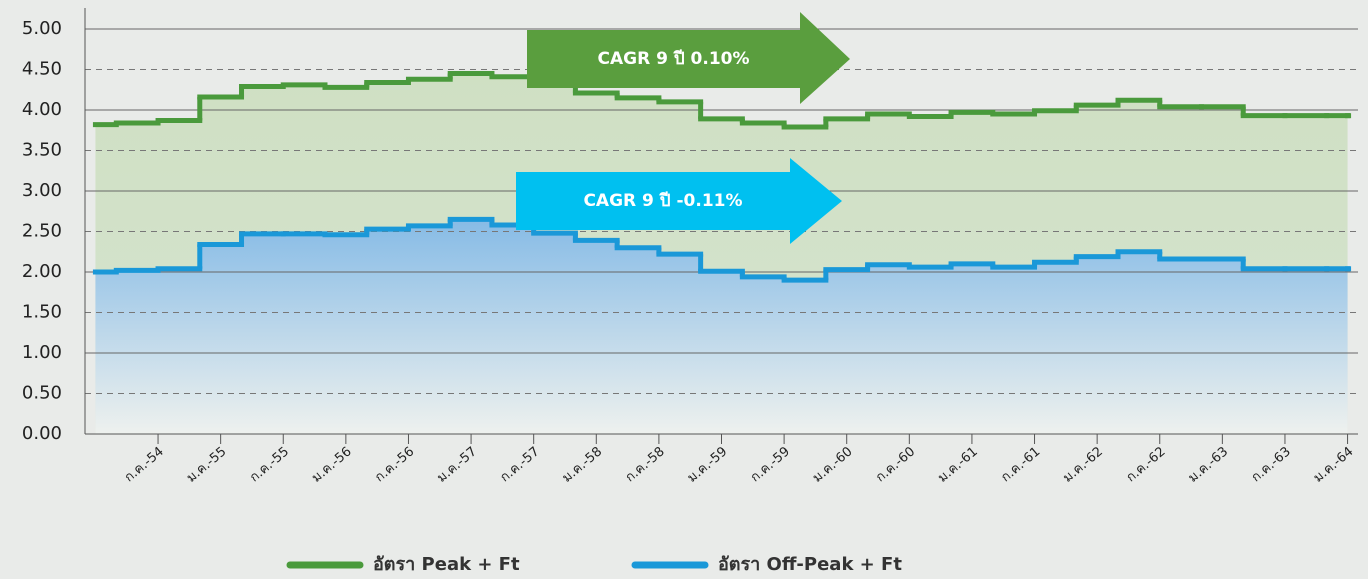 This screenshot has height=579, width=1368. I want to click on y-tick-label: 1.50, so click(42, 312).